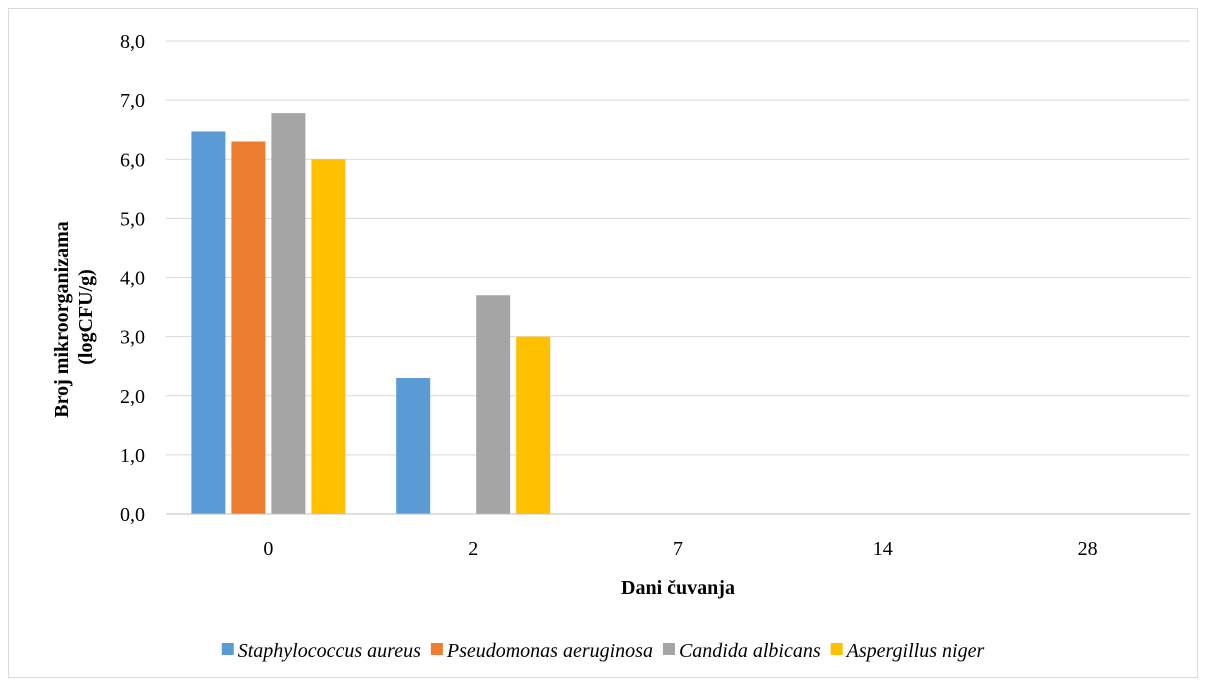  Describe the element at coordinates (329, 651) in the screenshot. I see `legend-label: Staphylococcus aureus` at that location.